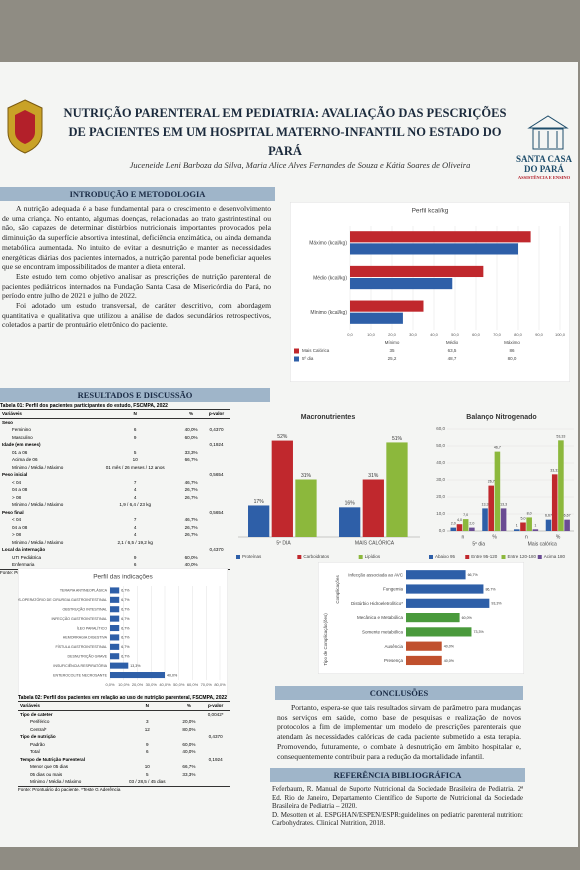  Describe the element at coordinates (434, 334) in the screenshot. I see `x-tick-label: 40,0` at that location.